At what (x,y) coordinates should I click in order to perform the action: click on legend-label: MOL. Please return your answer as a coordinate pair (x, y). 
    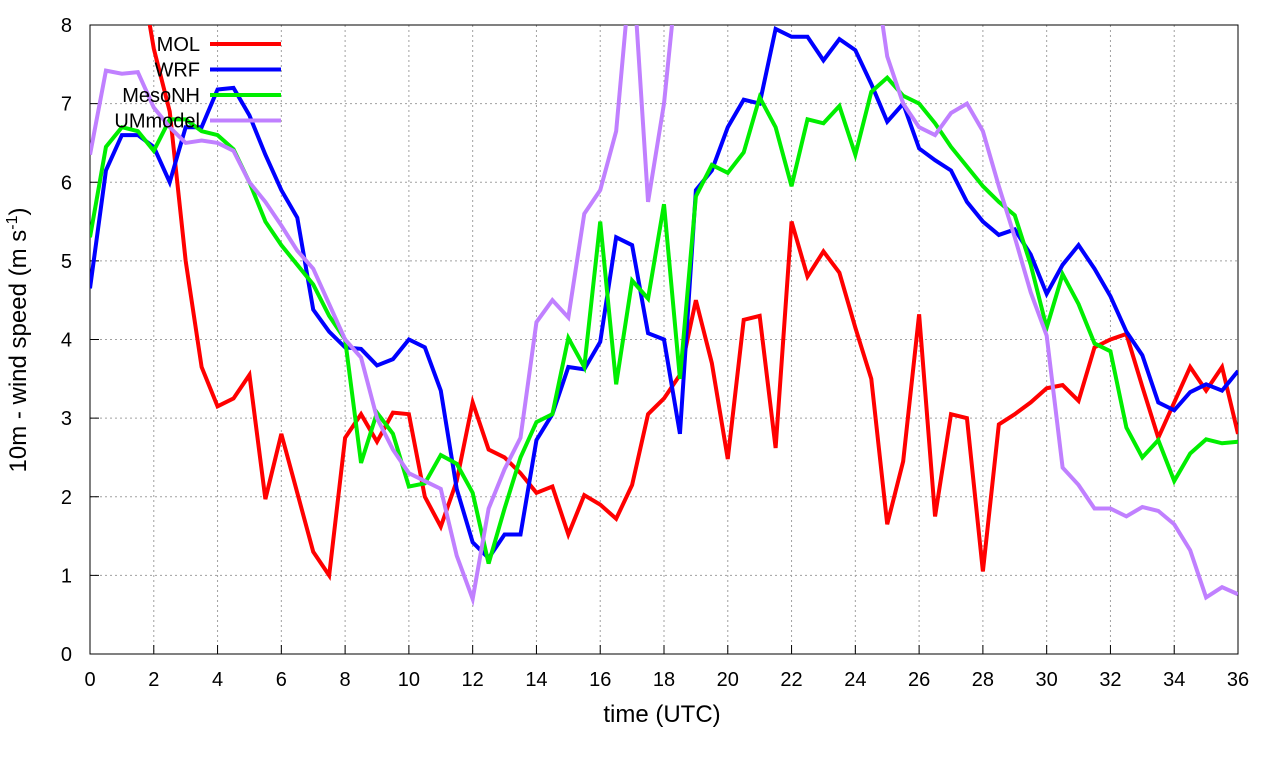
    Looking at the image, I should click on (178, 45).